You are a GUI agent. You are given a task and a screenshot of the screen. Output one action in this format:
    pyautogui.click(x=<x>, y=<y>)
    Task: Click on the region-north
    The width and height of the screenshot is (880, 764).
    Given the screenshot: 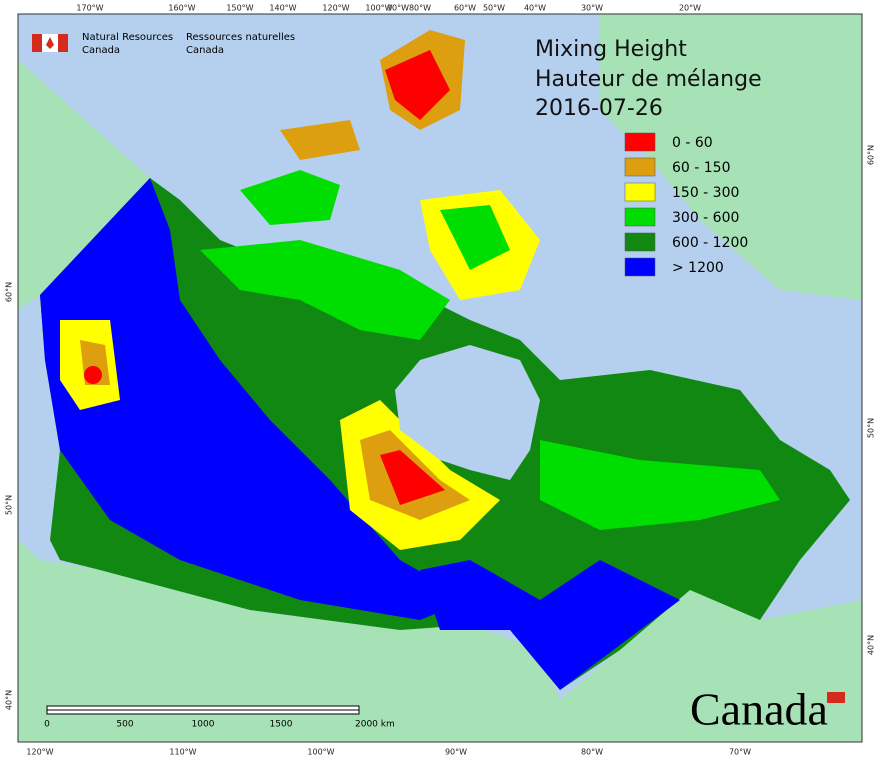 What is the action you would take?
    pyautogui.click(x=325, y=290)
    